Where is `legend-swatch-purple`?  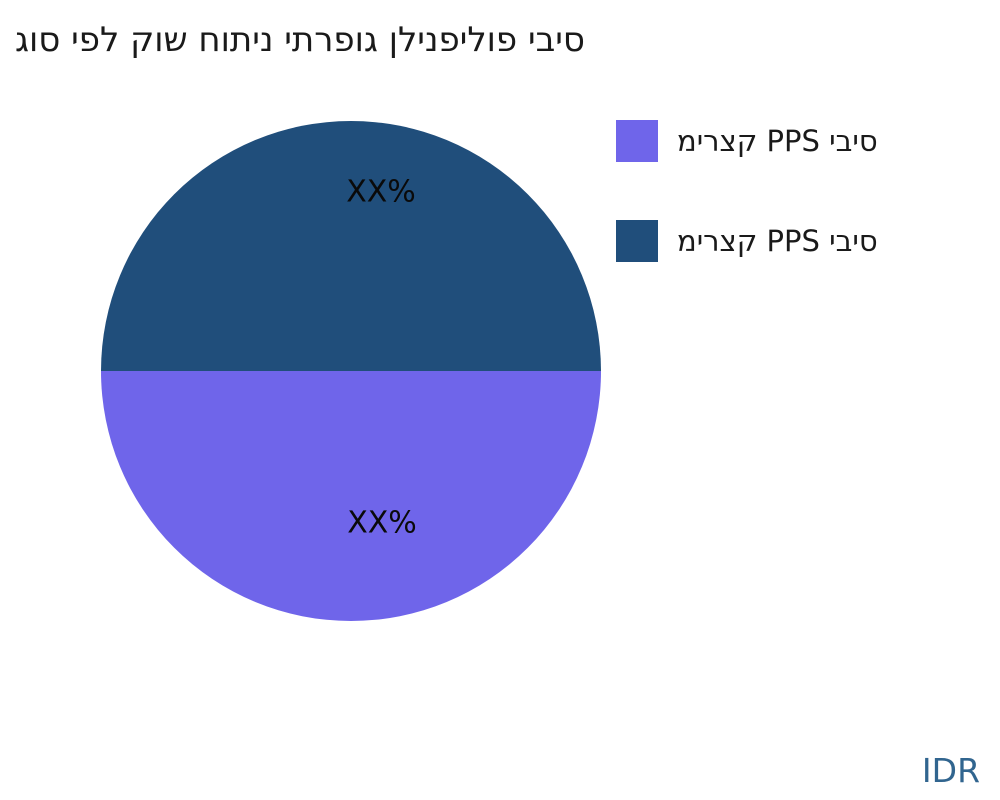
legend-swatch-purple is located at coordinates (637, 141).